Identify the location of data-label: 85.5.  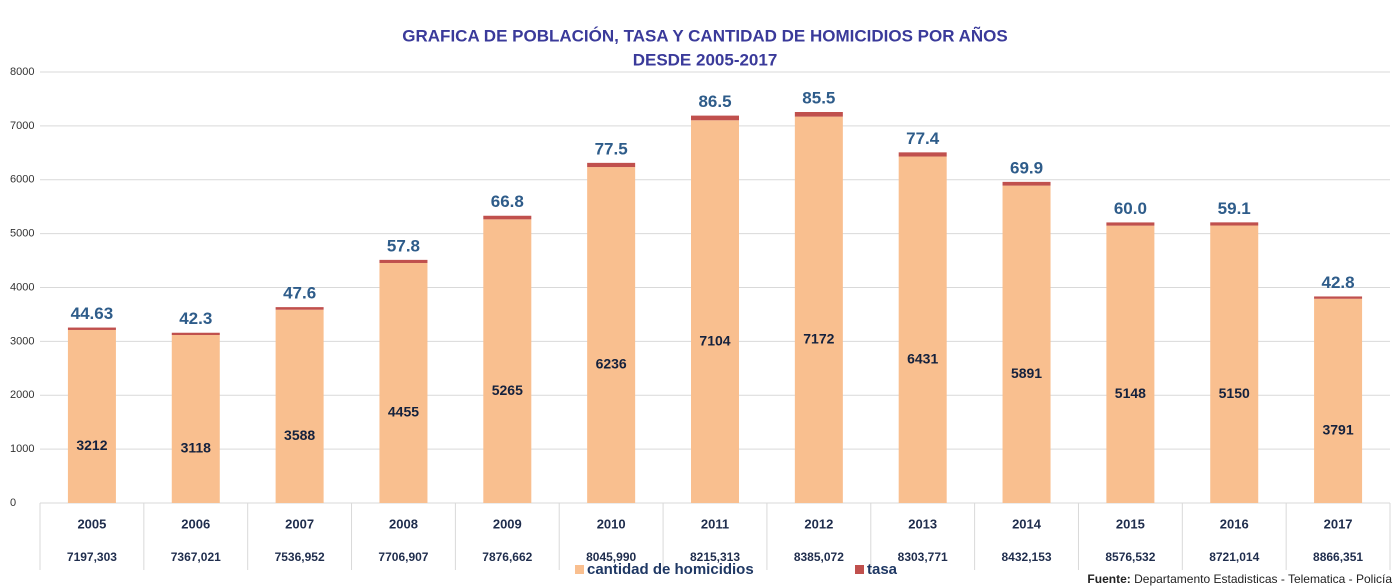
(818, 97).